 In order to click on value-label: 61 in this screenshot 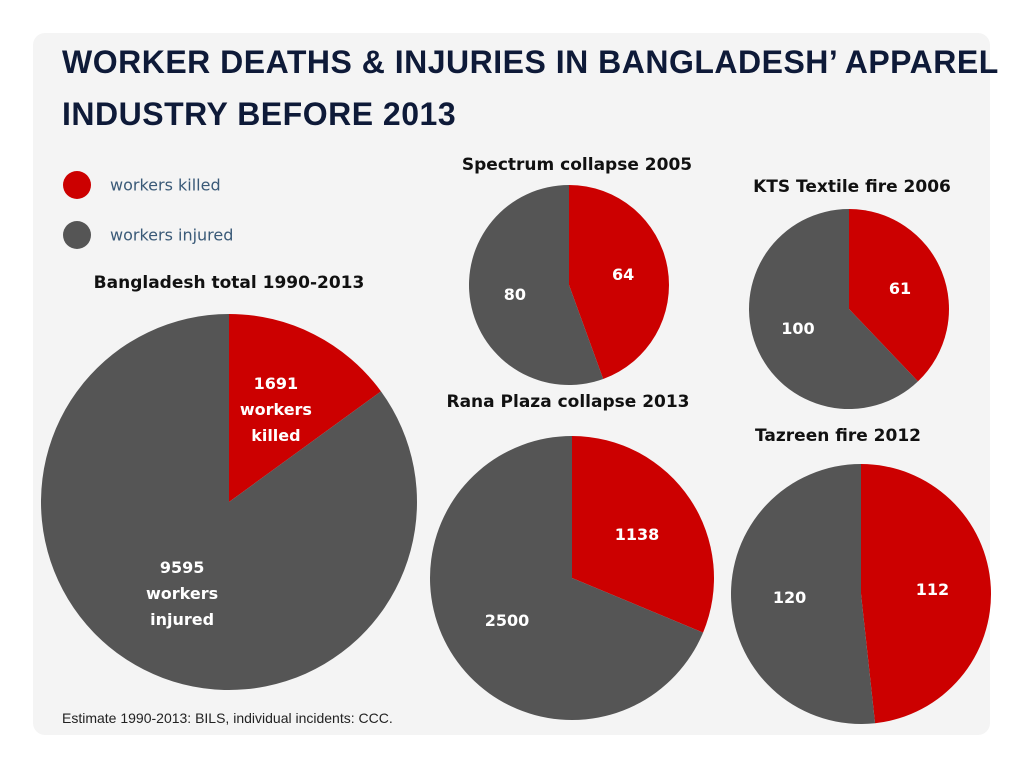, I will do `click(900, 288)`.